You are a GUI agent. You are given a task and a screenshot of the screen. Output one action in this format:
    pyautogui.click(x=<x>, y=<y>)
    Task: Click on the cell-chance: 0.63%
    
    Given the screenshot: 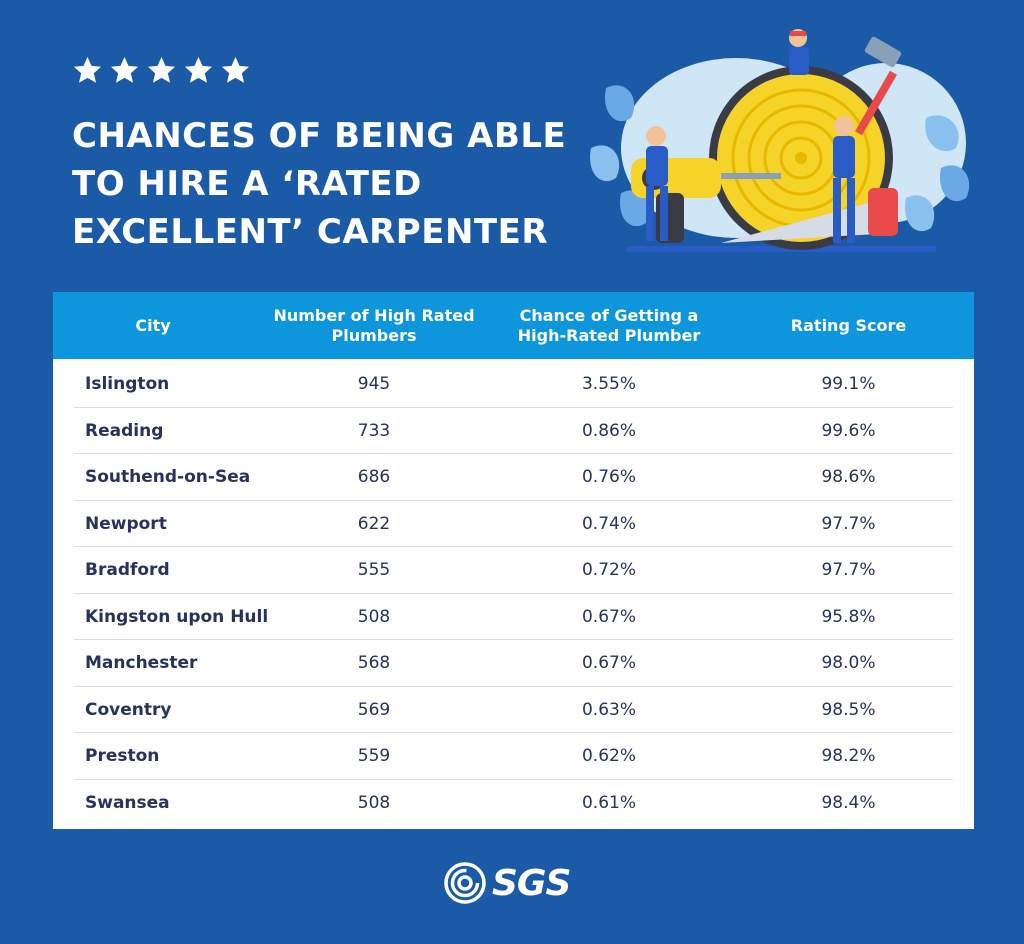 What is the action you would take?
    pyautogui.click(x=608, y=709)
    